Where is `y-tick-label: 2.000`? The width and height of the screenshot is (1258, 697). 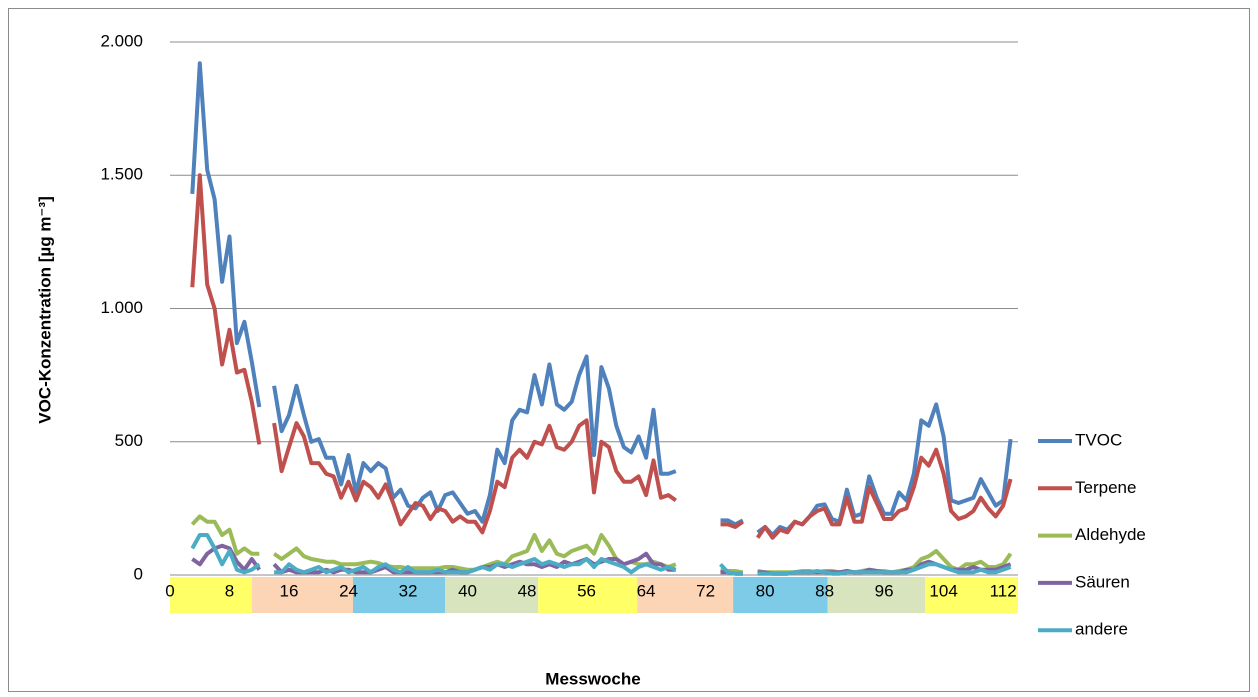
y-tick-label: 2.000 is located at coordinates (121, 40).